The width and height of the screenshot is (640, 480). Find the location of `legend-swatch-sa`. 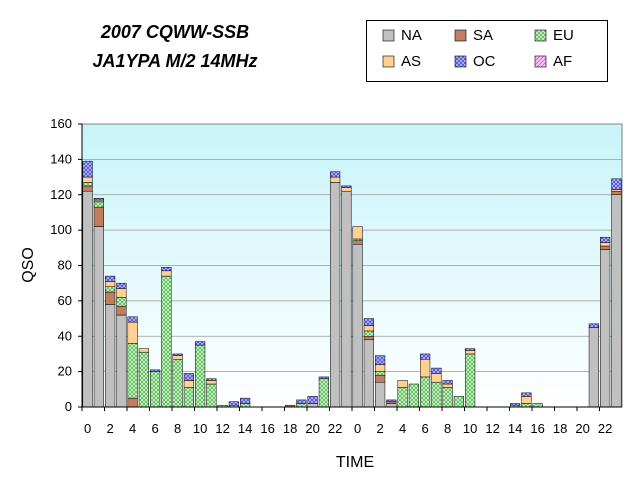

legend-swatch-sa is located at coordinates (460, 35).